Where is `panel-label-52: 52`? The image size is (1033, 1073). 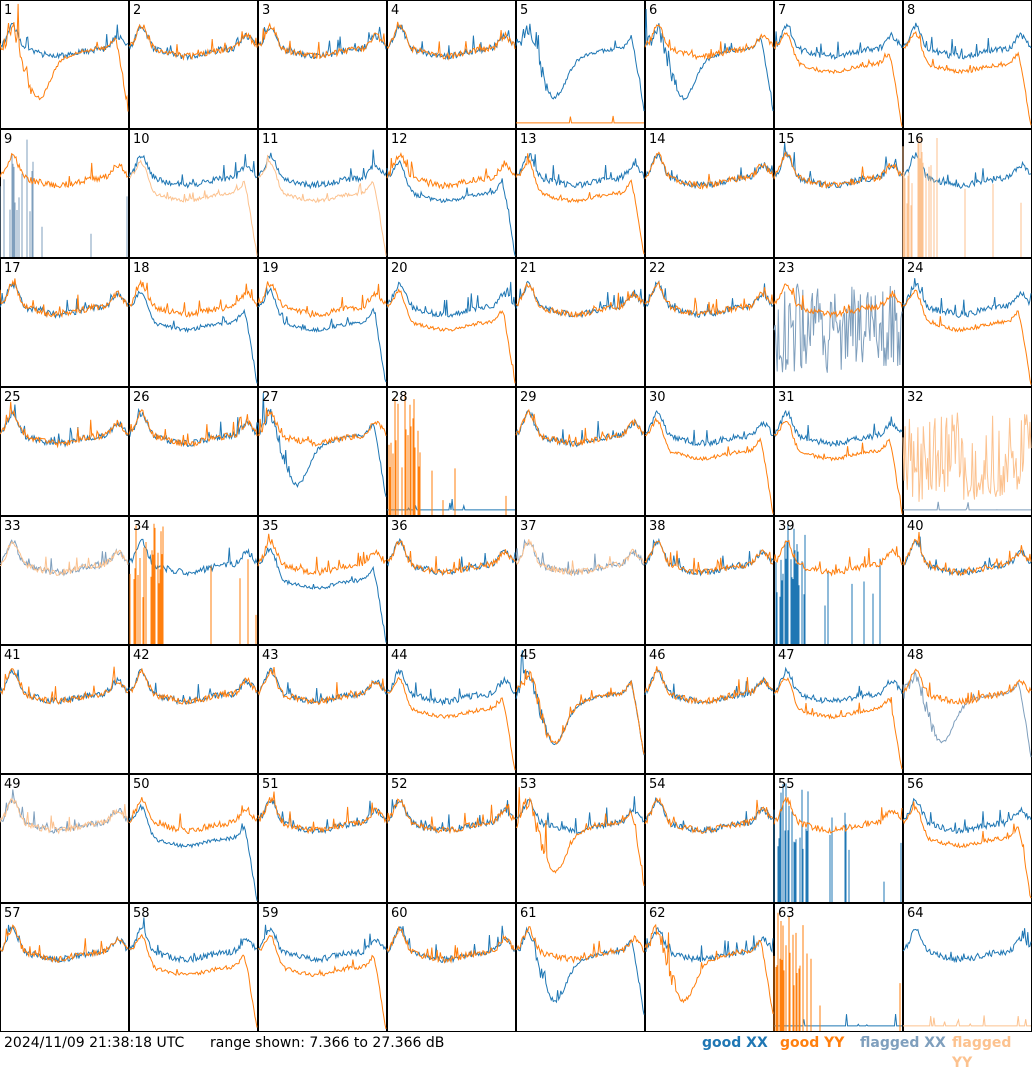
panel-label-52: 52 is located at coordinates (399, 784).